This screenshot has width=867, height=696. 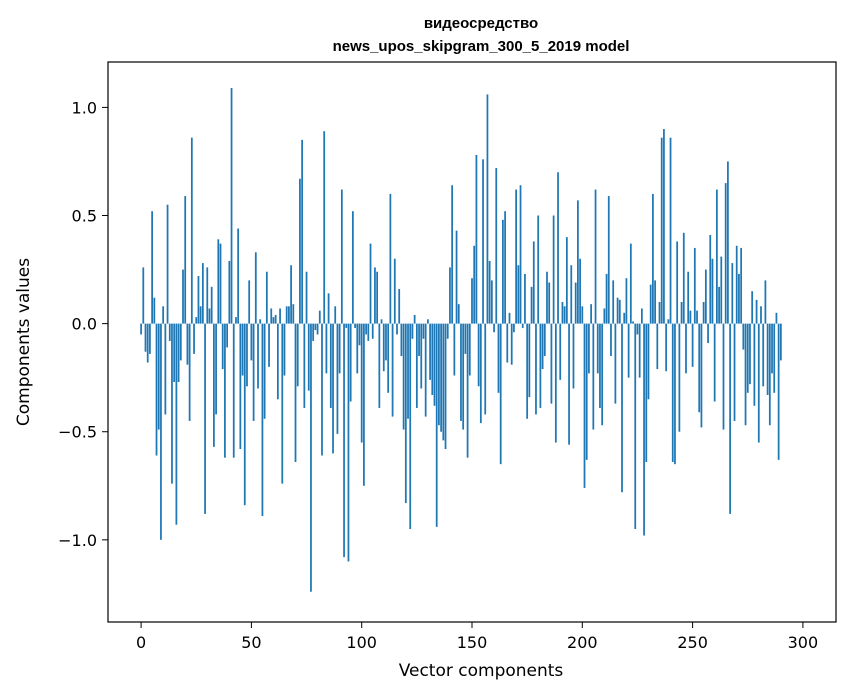 What do you see at coordinates (251, 642) in the screenshot?
I see `x-tick-label: 50` at bounding box center [251, 642].